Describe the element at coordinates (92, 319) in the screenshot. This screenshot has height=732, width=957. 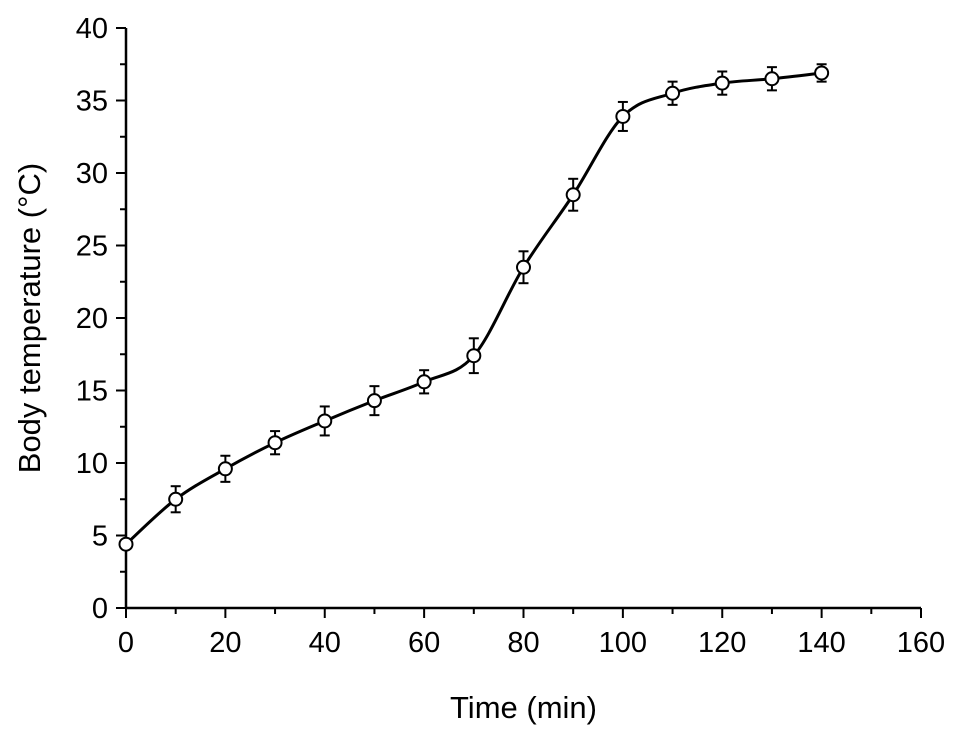
I see `y-tick-label: 20` at that location.